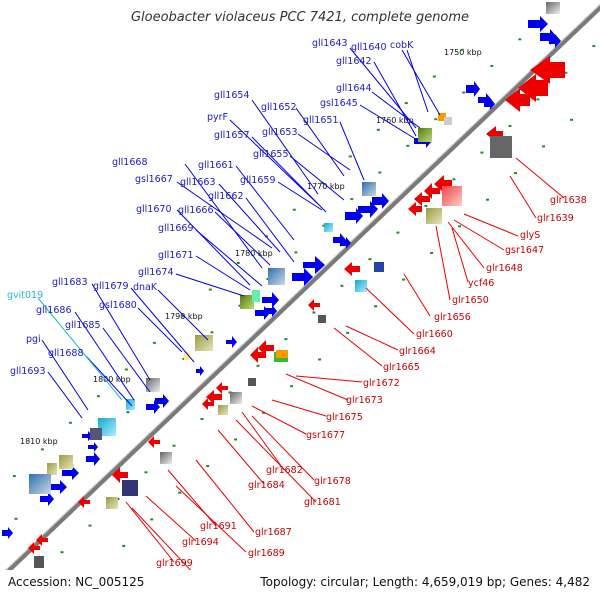 The image size is (600, 600). I want to click on kbp-tick: 1780 kbp, so click(254, 253).